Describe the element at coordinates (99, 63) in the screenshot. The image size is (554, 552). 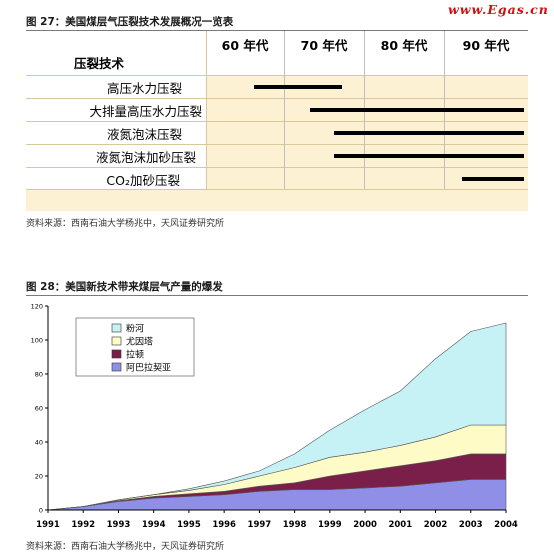
I see `technique-column-header: 压裂技术` at that location.